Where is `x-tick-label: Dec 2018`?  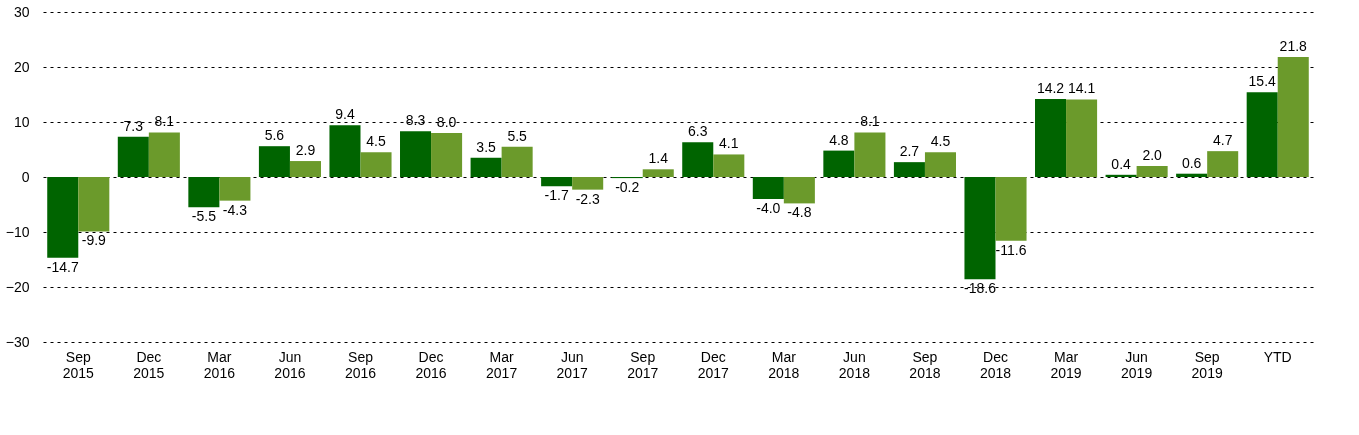 x-tick-label: Dec 2018 is located at coordinates (995, 364).